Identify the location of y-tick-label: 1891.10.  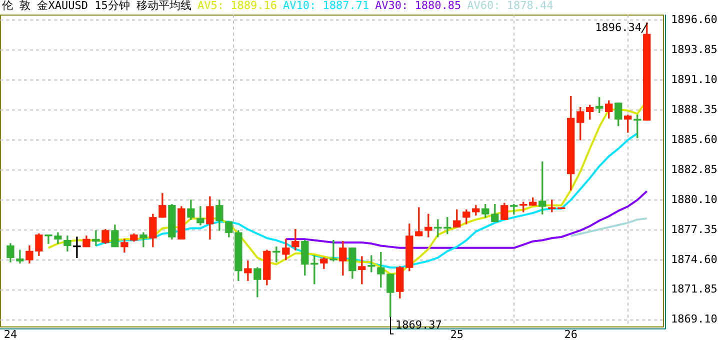
(694, 79).